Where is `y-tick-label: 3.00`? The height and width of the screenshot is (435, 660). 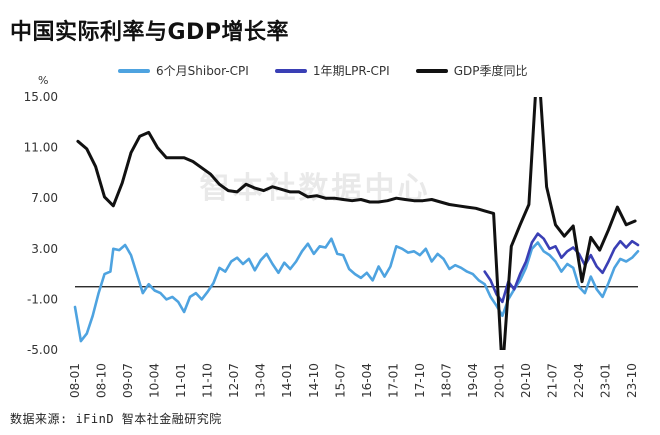 y-tick-label: 3.00 is located at coordinates (44, 249).